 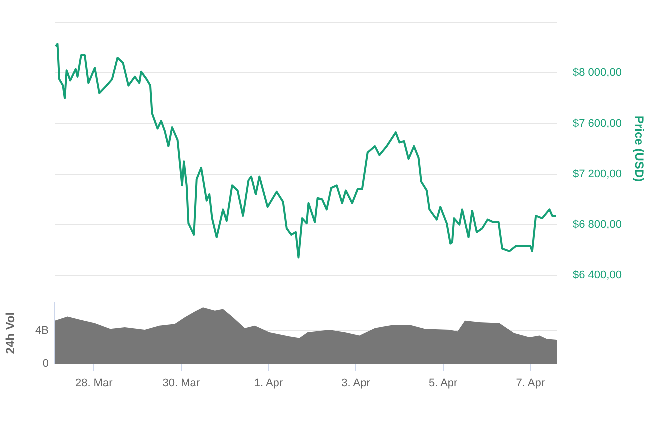 I want to click on y2-tick-label: $8 000,00, so click(x=597, y=73).